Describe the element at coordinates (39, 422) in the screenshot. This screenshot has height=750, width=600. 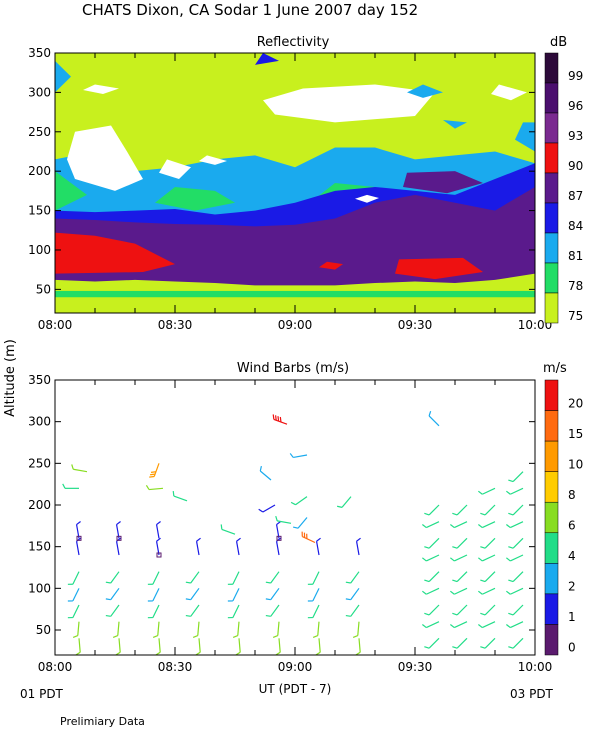
I see `y-tick-label: 300` at that location.